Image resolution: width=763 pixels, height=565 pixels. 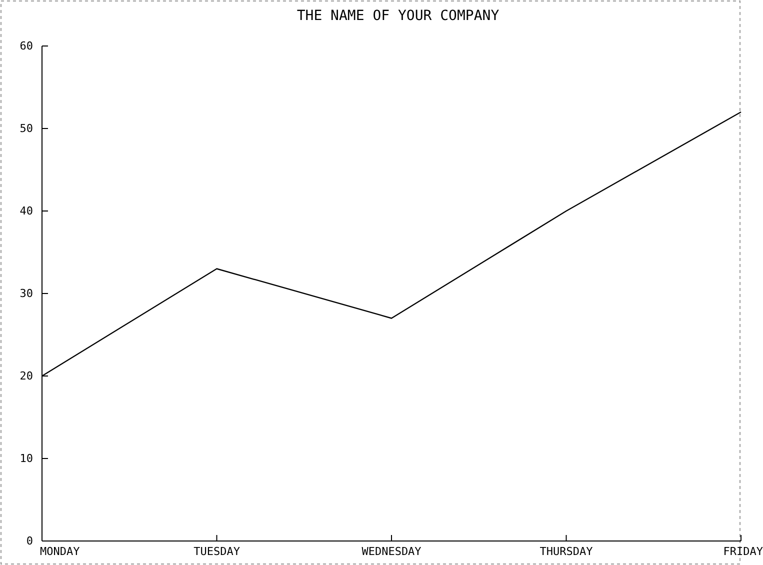 I want to click on x-tick-label: TUESDAY, so click(x=217, y=551).